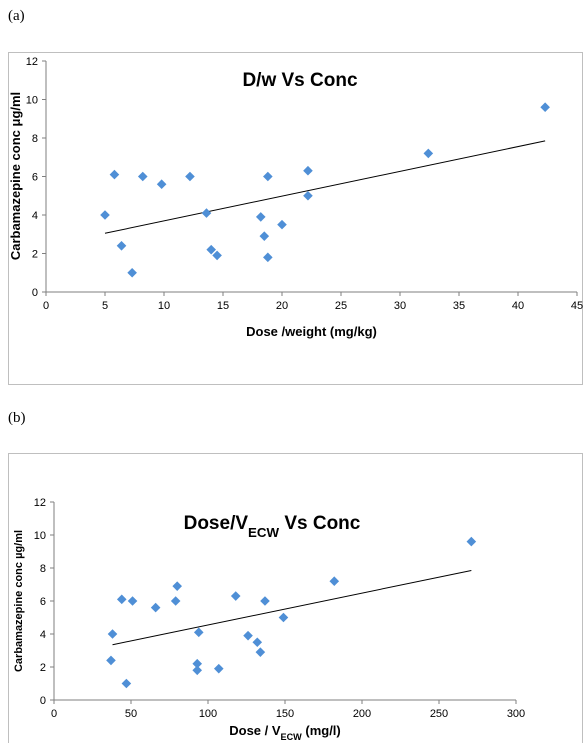  I want to click on chart-0-x-tick-label: 30, so click(400, 306).